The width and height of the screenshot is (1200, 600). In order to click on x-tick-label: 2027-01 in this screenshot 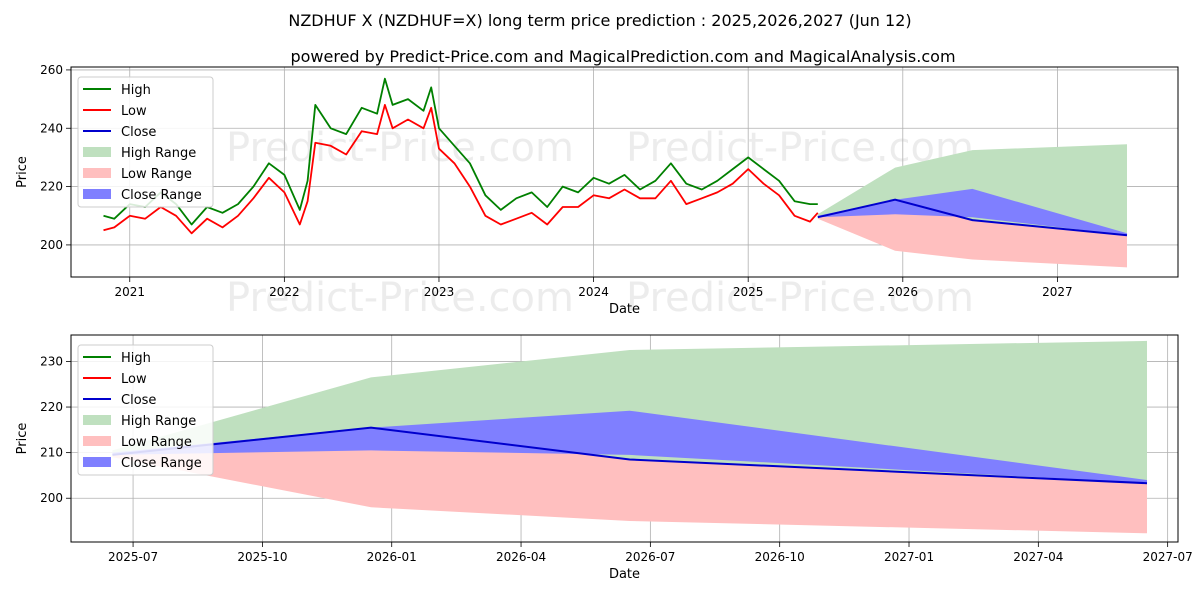, I will do `click(909, 557)`.